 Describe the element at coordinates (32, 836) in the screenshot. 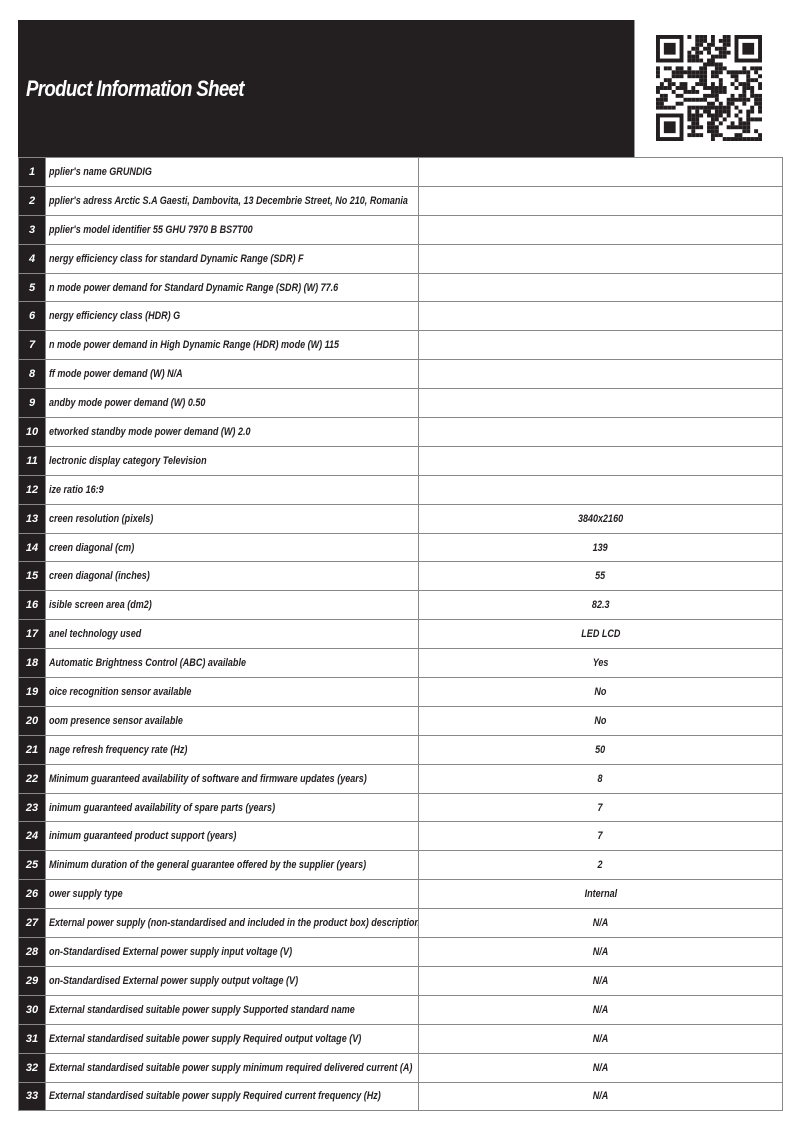

I see `row-number: 24` at that location.